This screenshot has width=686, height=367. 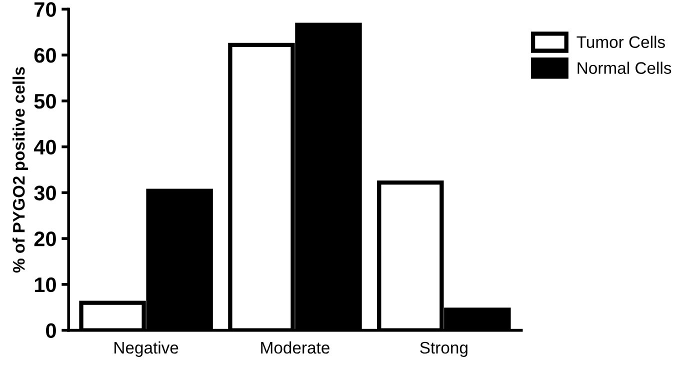 I want to click on y-tick-label: 60, so click(x=45, y=55).